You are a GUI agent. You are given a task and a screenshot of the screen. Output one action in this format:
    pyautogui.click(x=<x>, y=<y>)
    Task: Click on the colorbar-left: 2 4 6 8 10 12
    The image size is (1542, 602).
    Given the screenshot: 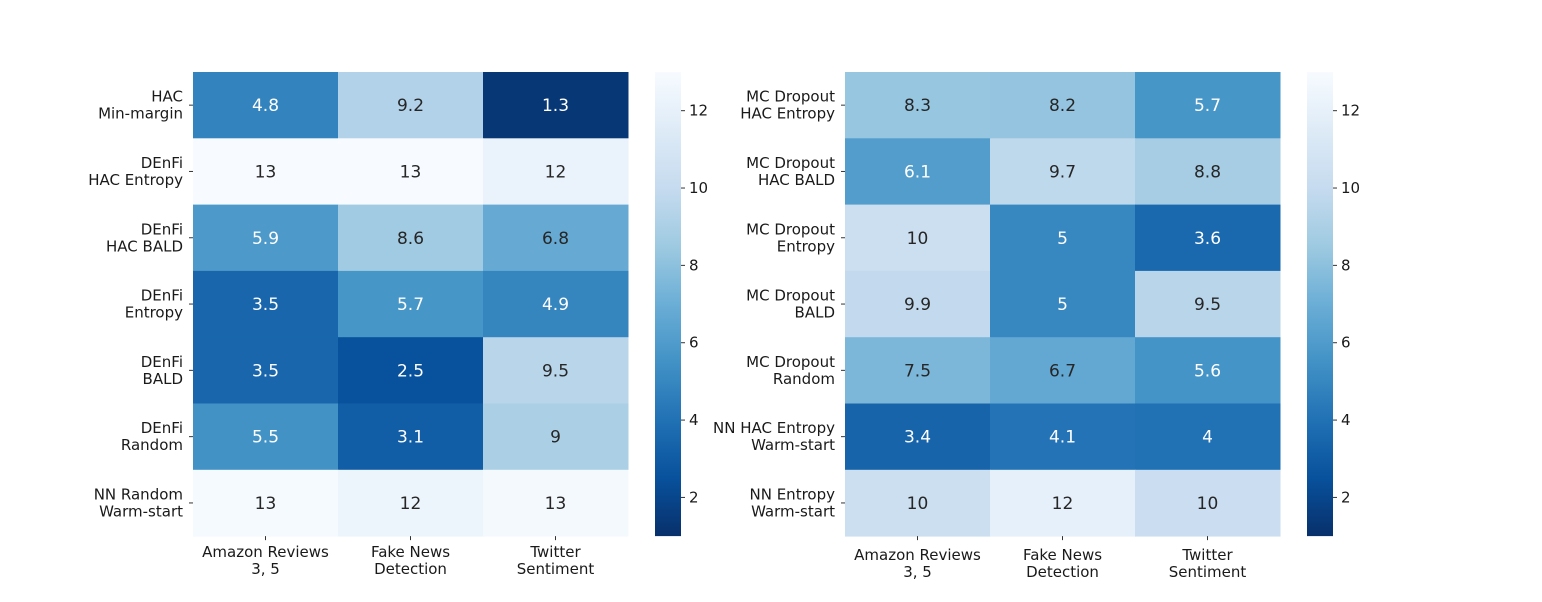 What is the action you would take?
    pyautogui.click(x=681, y=304)
    